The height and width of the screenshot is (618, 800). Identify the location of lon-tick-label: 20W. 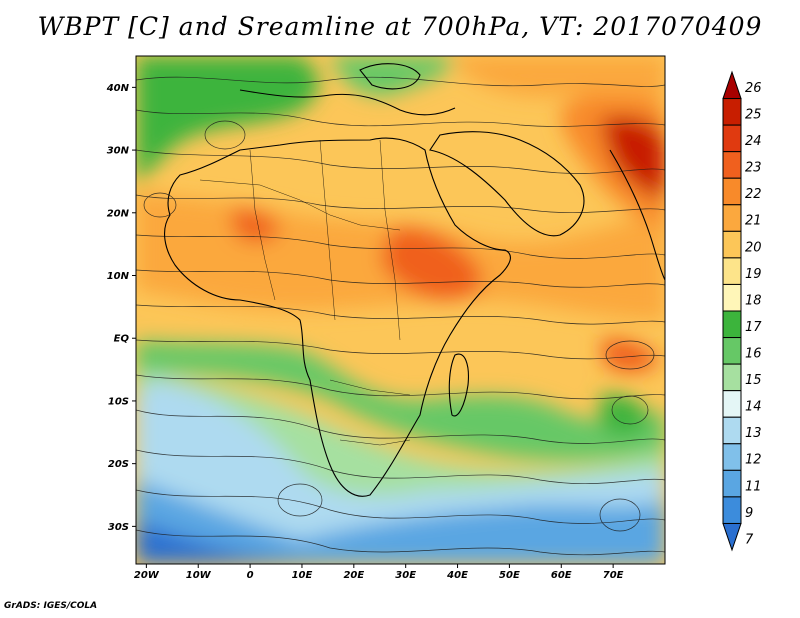
(147, 575).